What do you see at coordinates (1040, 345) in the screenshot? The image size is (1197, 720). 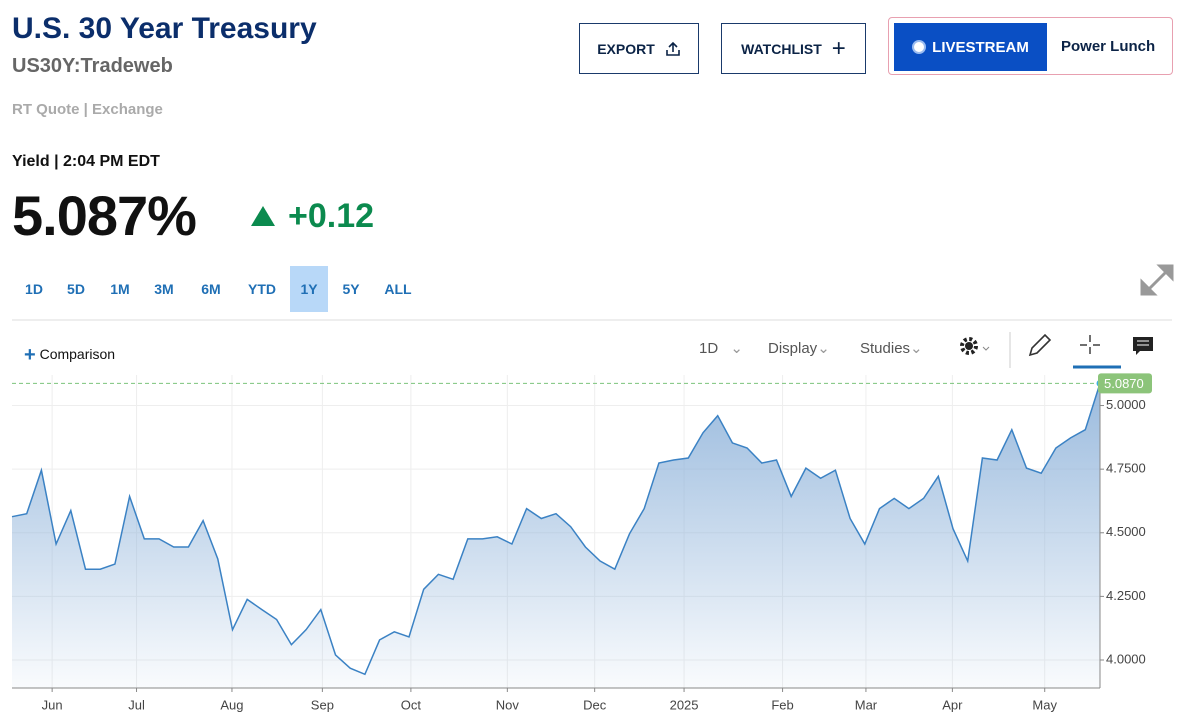 I see `pencil-icon` at bounding box center [1040, 345].